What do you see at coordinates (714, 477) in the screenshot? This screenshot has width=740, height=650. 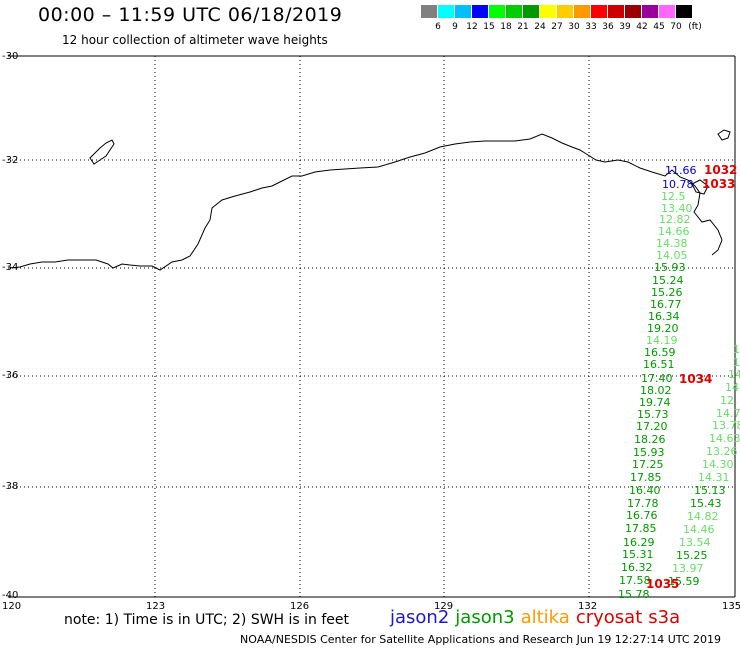 I see `wave-height-label: 14.31` at bounding box center [714, 477].